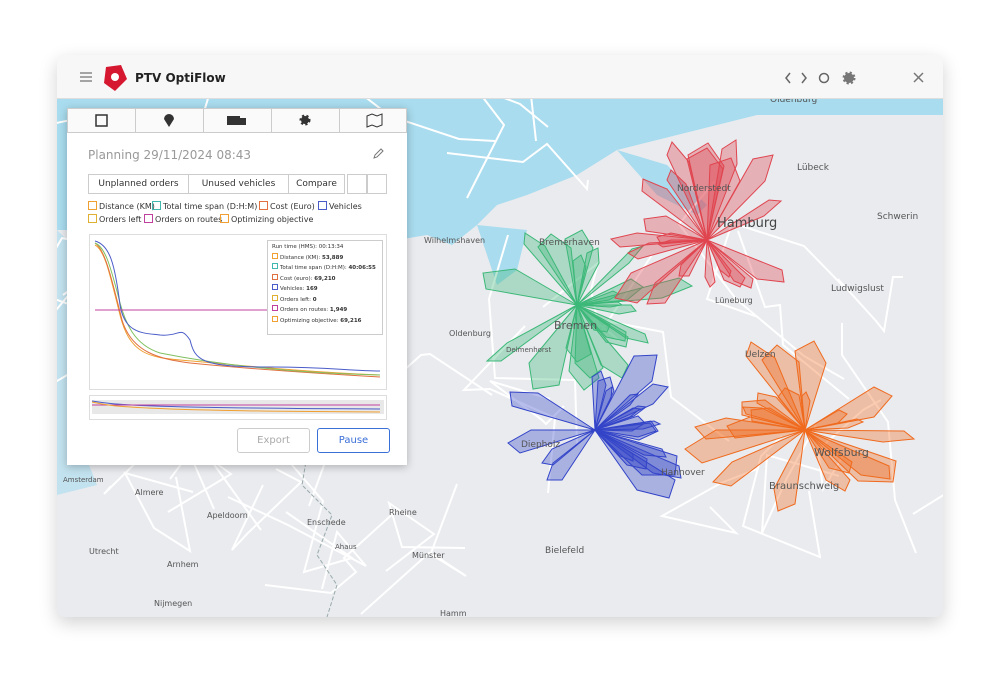  What do you see at coordinates (357, 184) in the screenshot?
I see `list-view-button` at bounding box center [357, 184].